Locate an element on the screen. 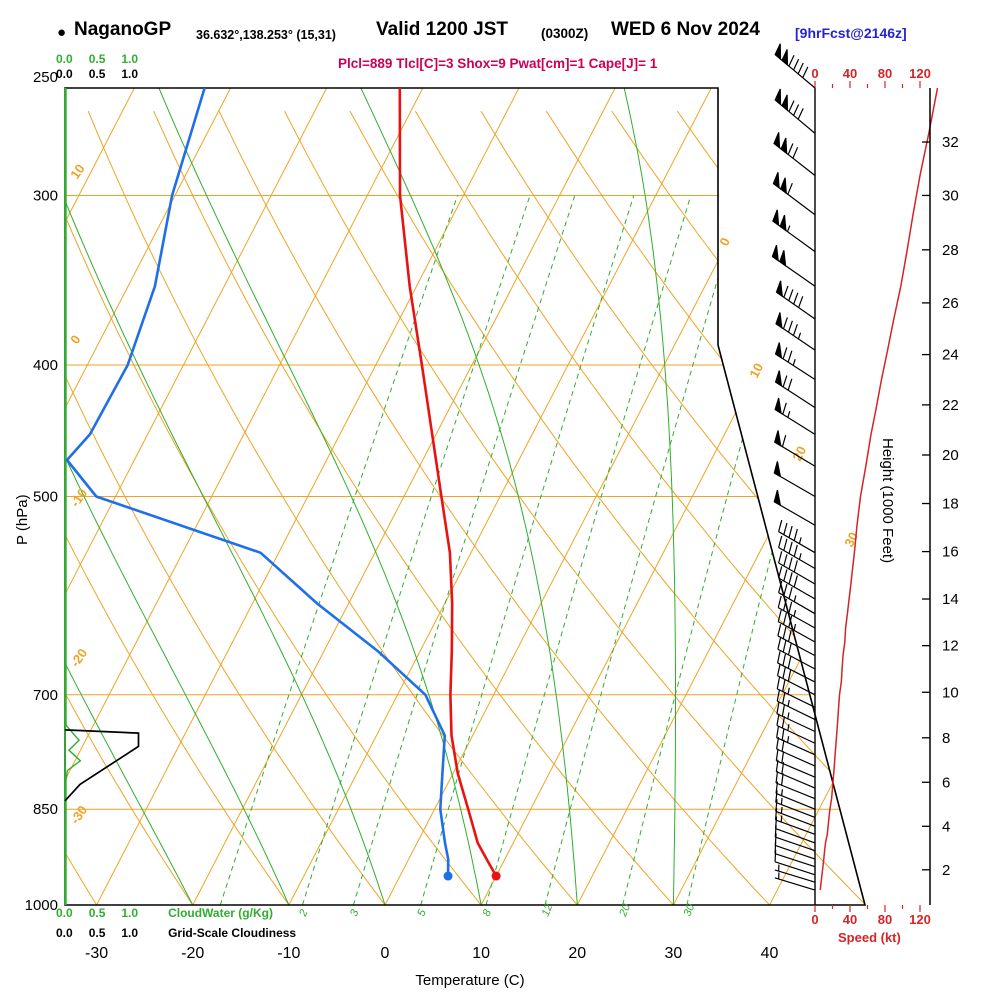 The image size is (1000, 1000). mixing-ratio-label: 5 is located at coordinates (422, 912).